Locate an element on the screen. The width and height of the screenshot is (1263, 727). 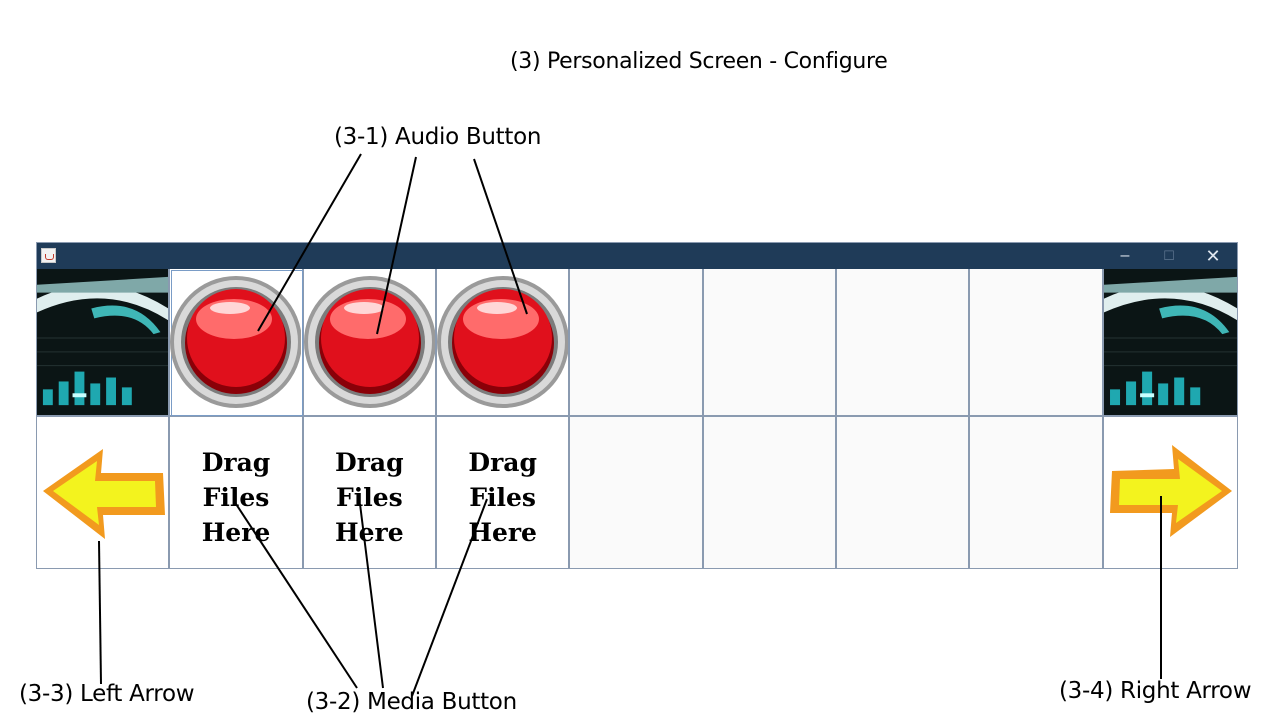
left-arrow-callout: (3-3) Left Arrow is located at coordinates (107, 694).